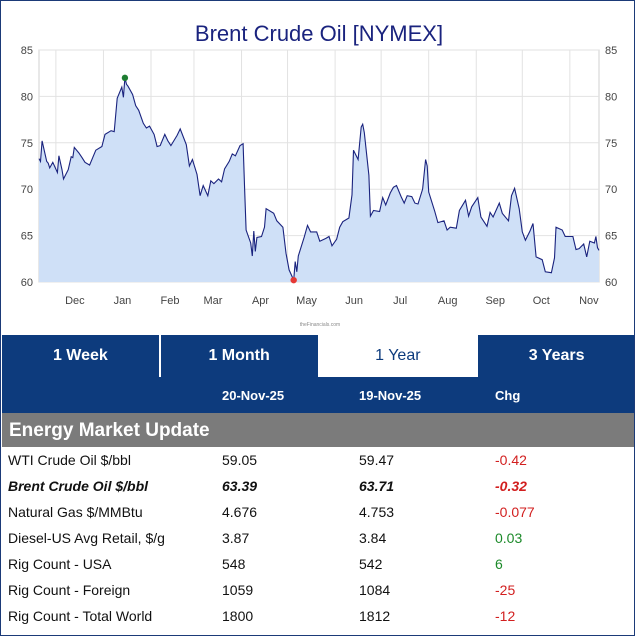  Describe the element at coordinates (81, 356) in the screenshot. I see `tab-1-week: 1 Week` at that location.